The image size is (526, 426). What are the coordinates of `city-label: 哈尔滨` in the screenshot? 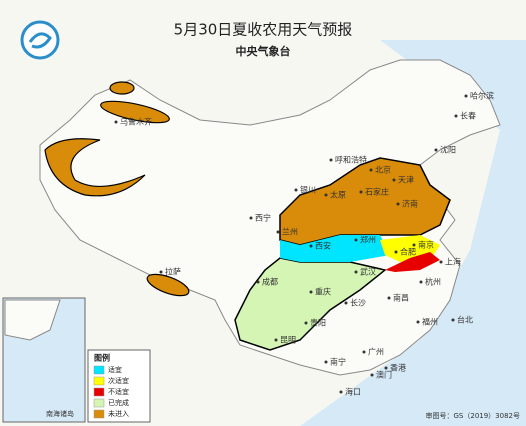 It's located at (482, 96).